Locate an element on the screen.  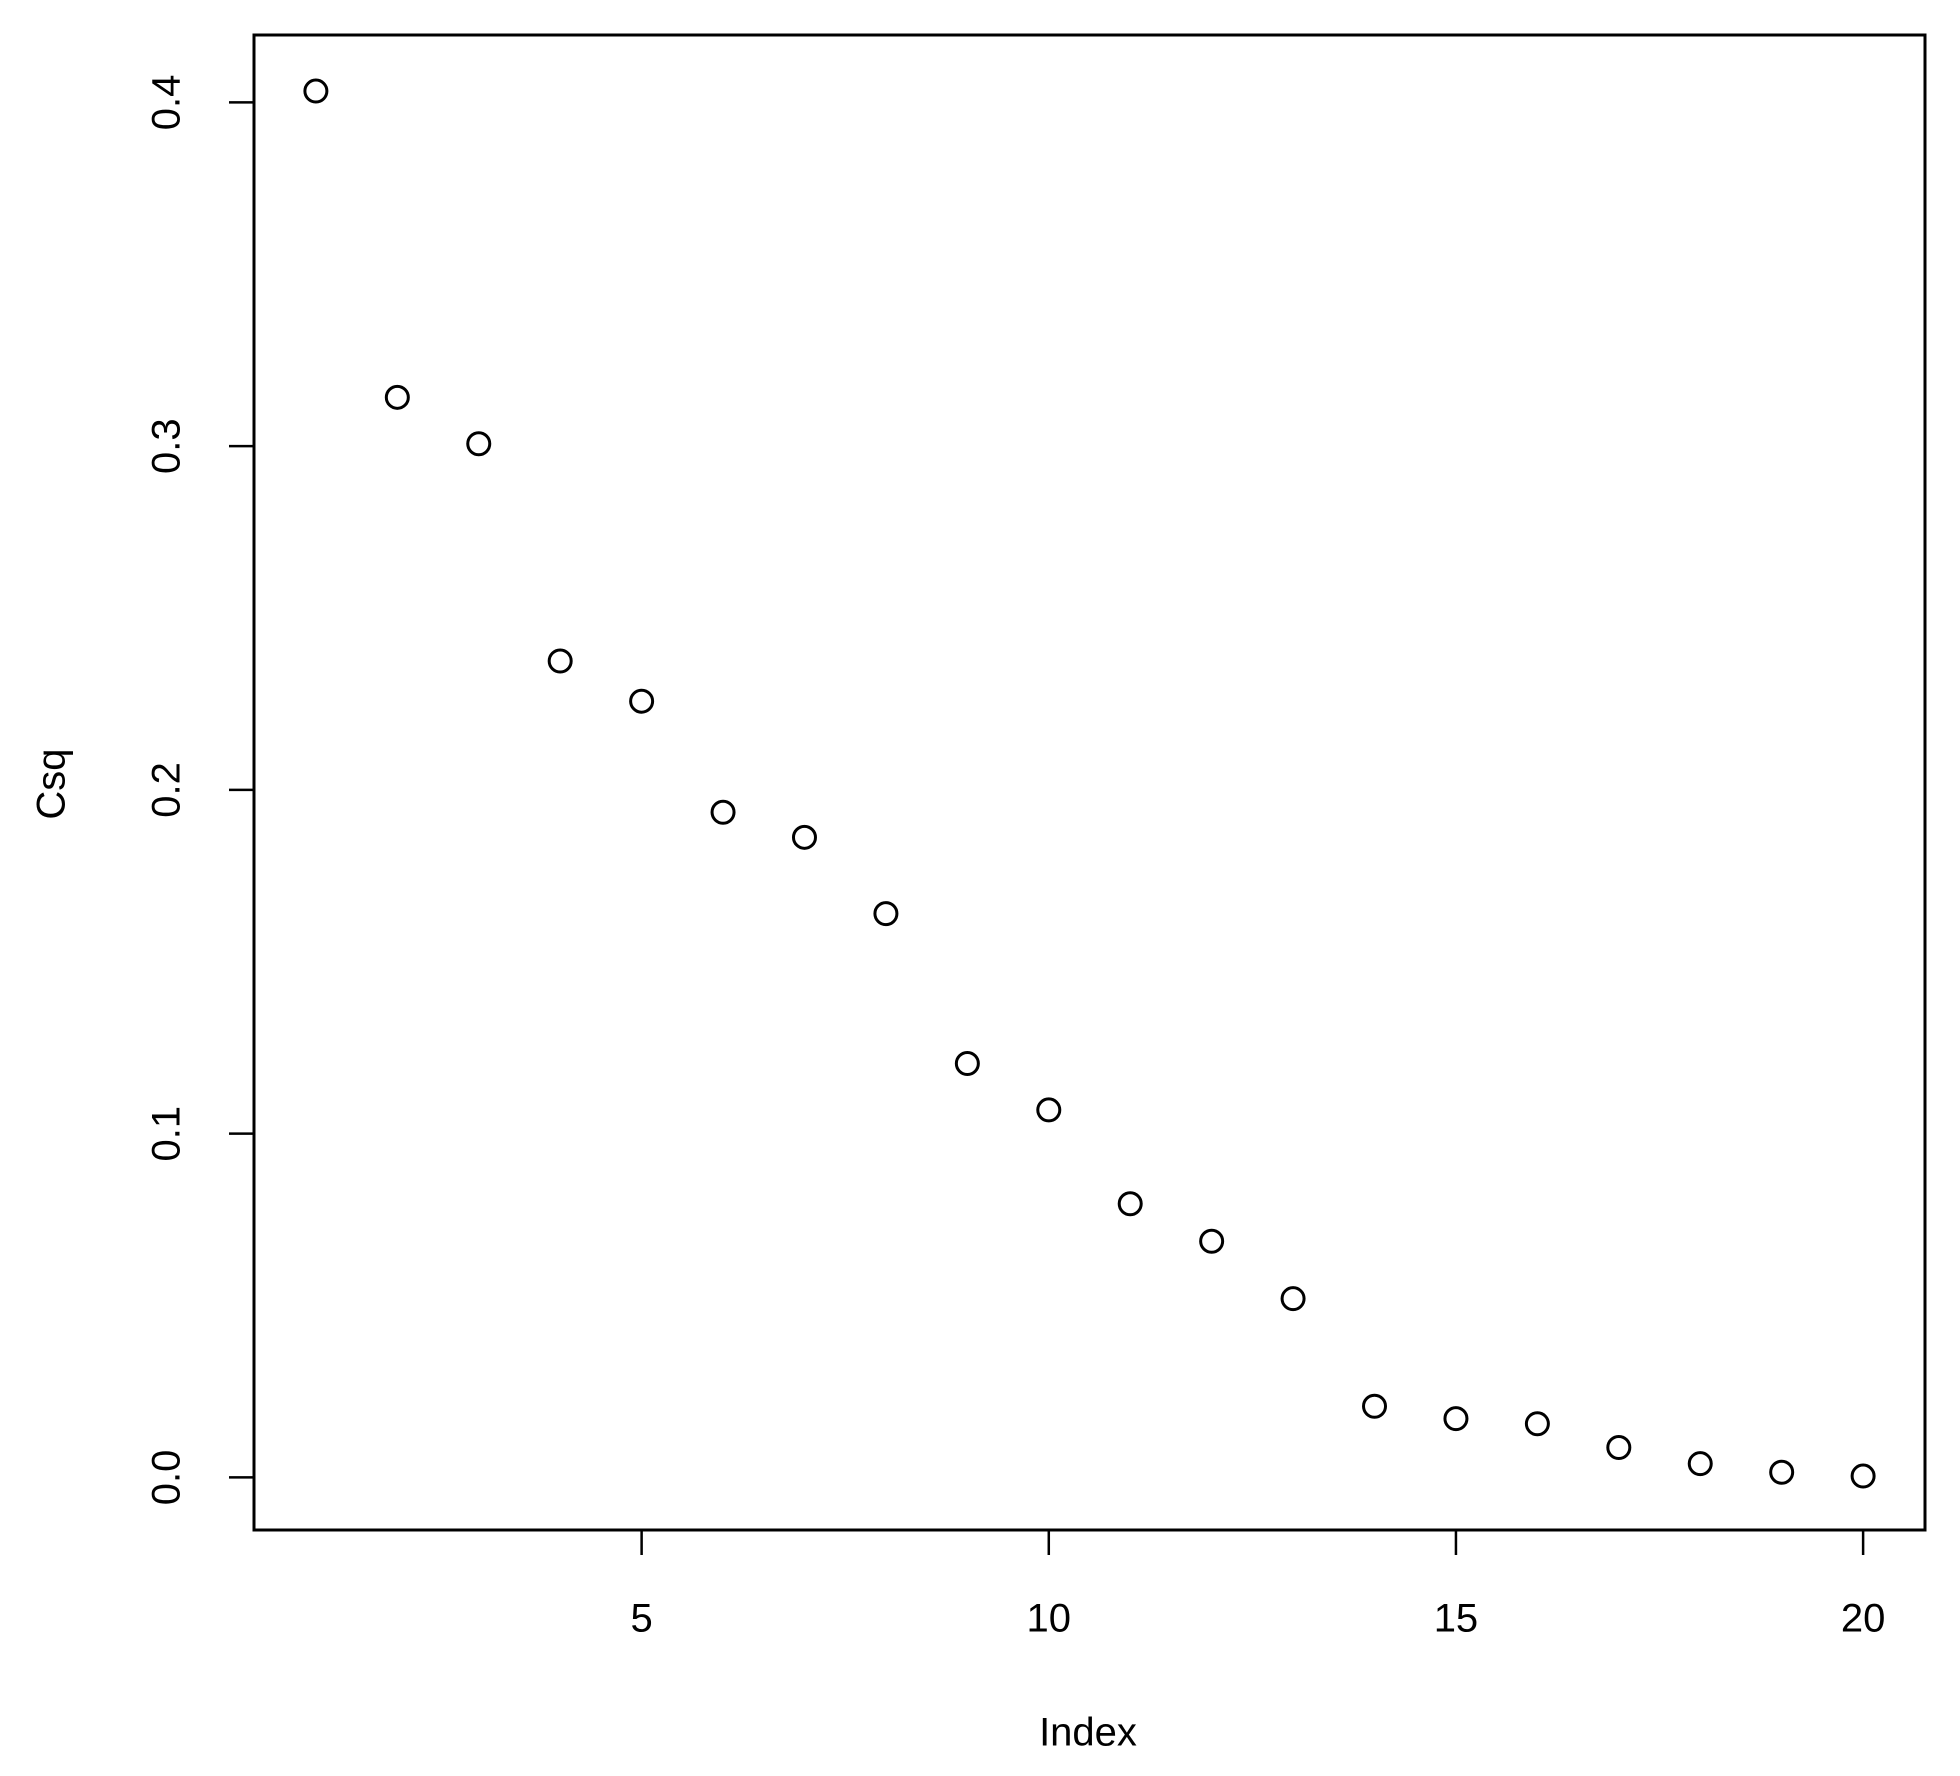
x-tick-label: 15 is located at coordinates (1456, 1619).